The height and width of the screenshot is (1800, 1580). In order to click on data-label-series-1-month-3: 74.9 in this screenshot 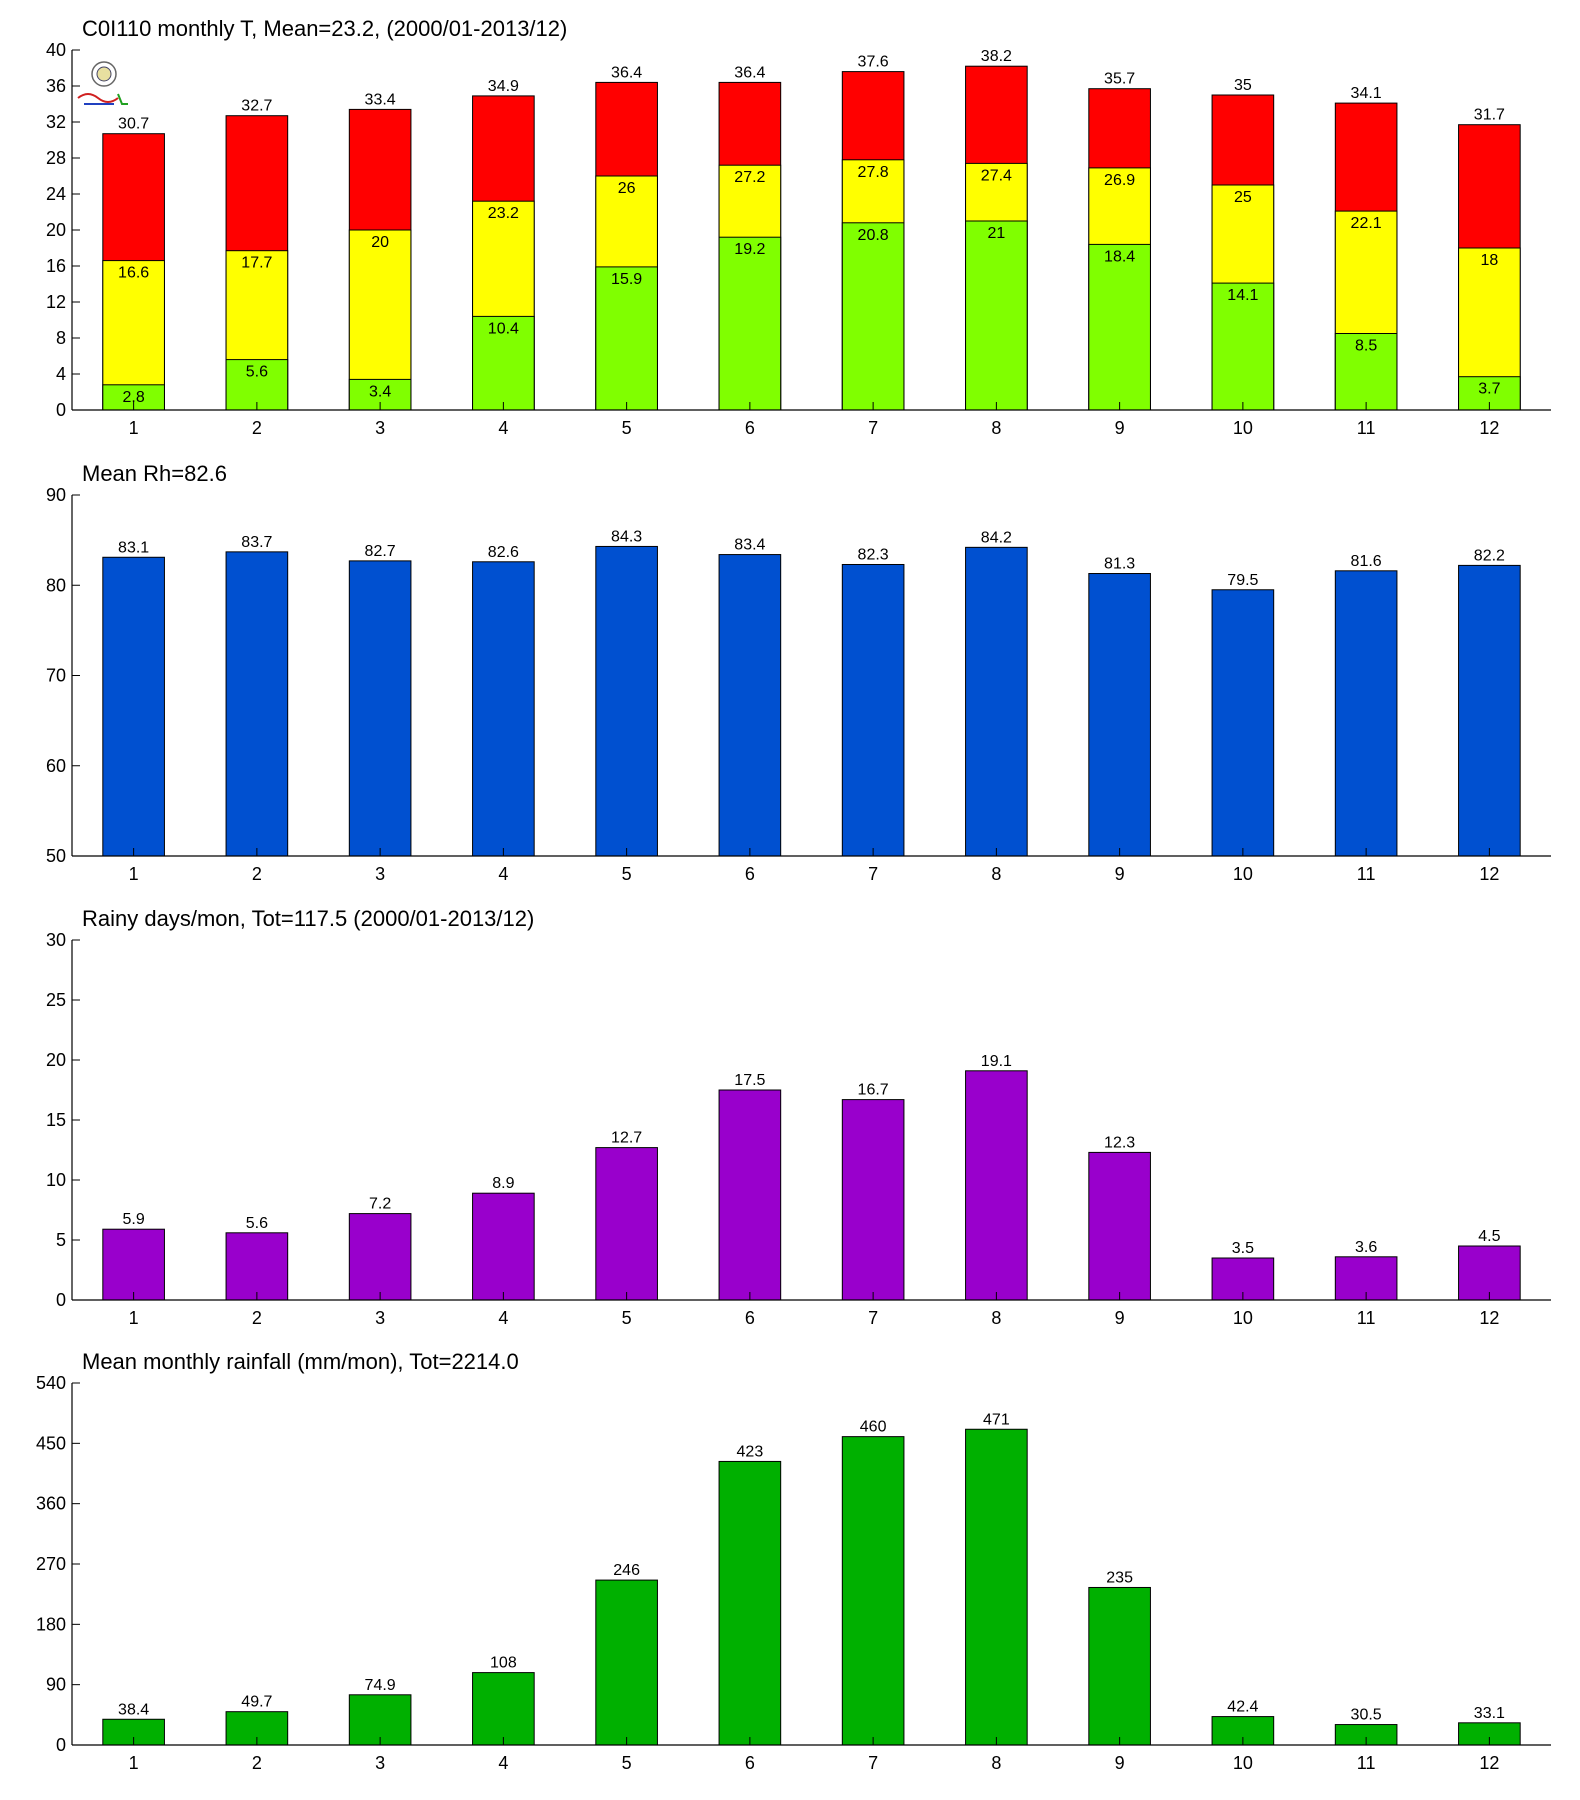, I will do `click(380, 1685)`.